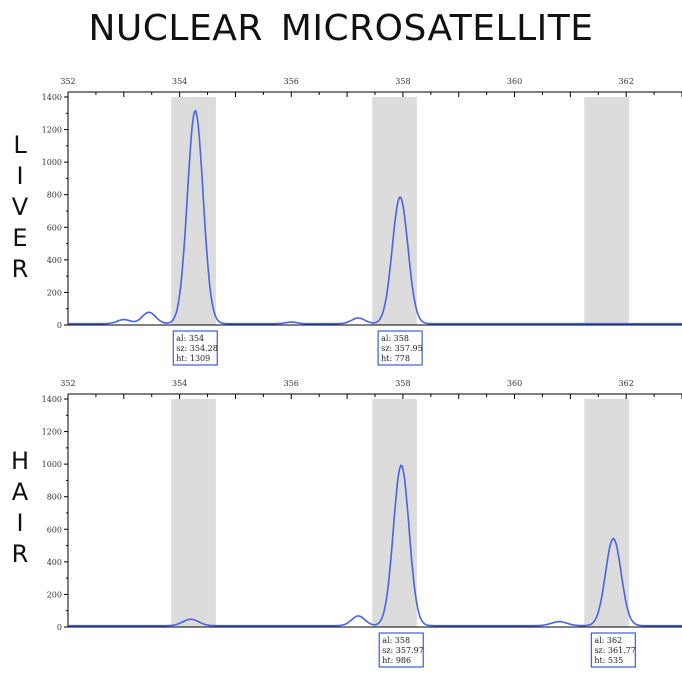 The height and width of the screenshot is (677, 682). I want to click on liver-label-letter: I, so click(20, 176).